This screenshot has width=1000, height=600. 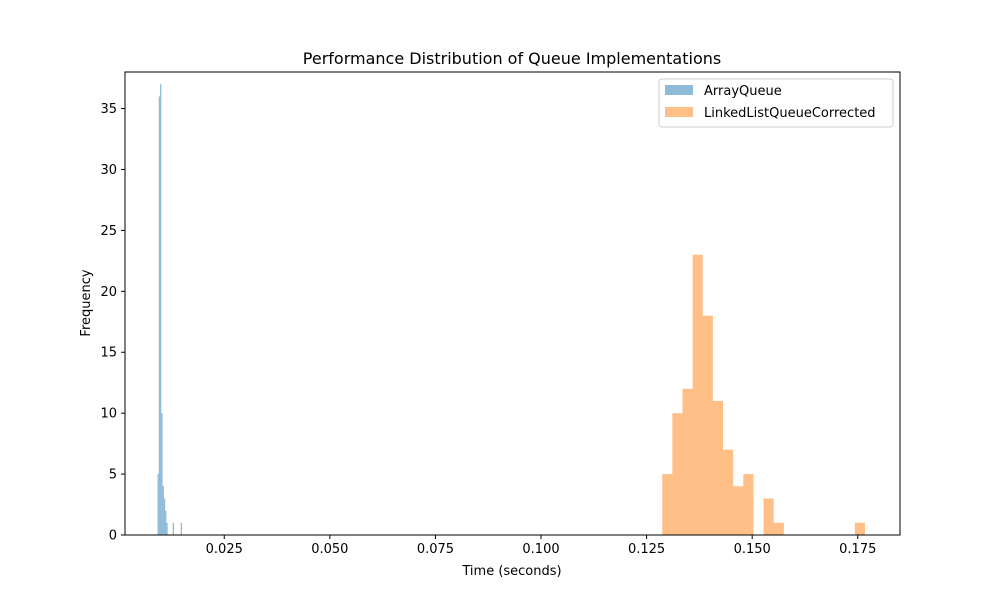 I want to click on y-tick-label: 15, so click(x=108, y=353).